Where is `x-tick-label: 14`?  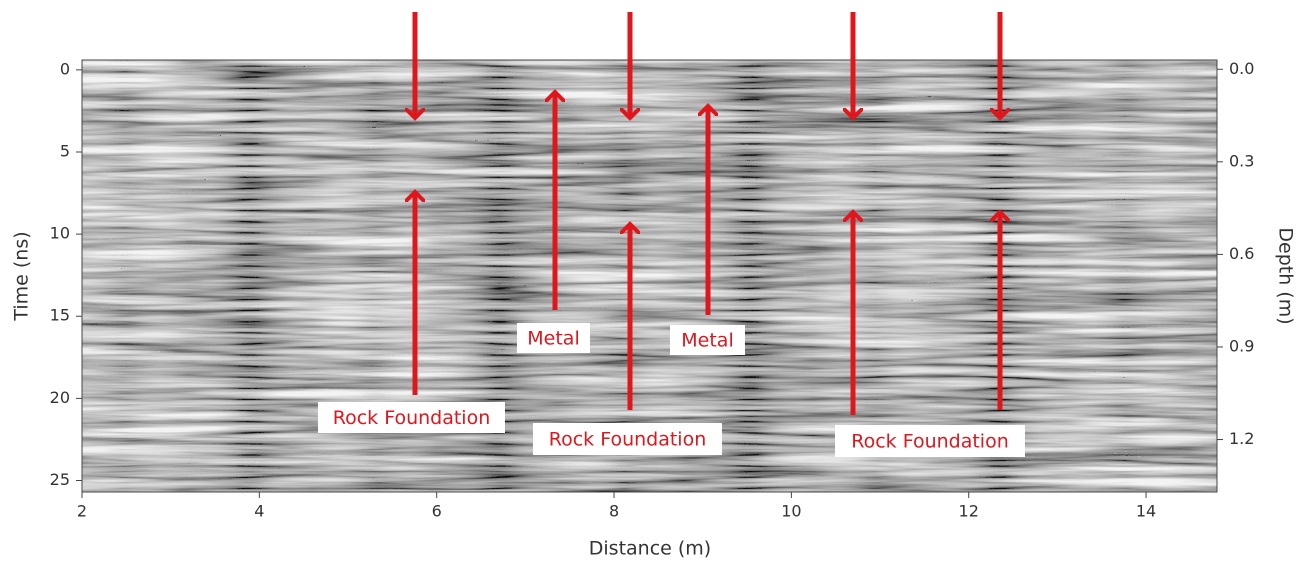 x-tick-label: 14 is located at coordinates (1146, 511).